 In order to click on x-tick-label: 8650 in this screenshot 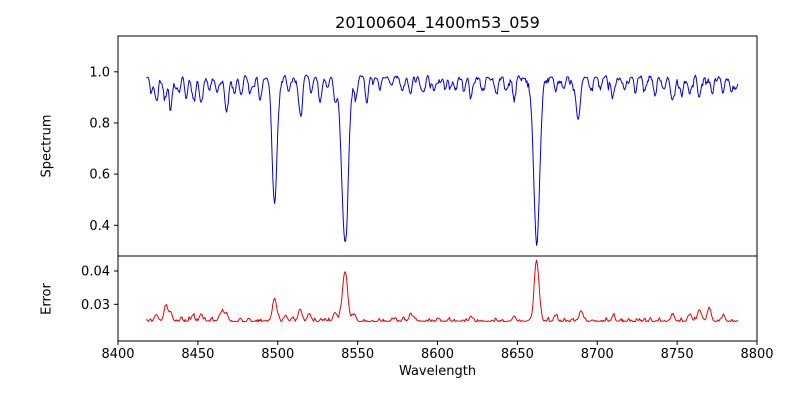, I will do `click(517, 354)`.